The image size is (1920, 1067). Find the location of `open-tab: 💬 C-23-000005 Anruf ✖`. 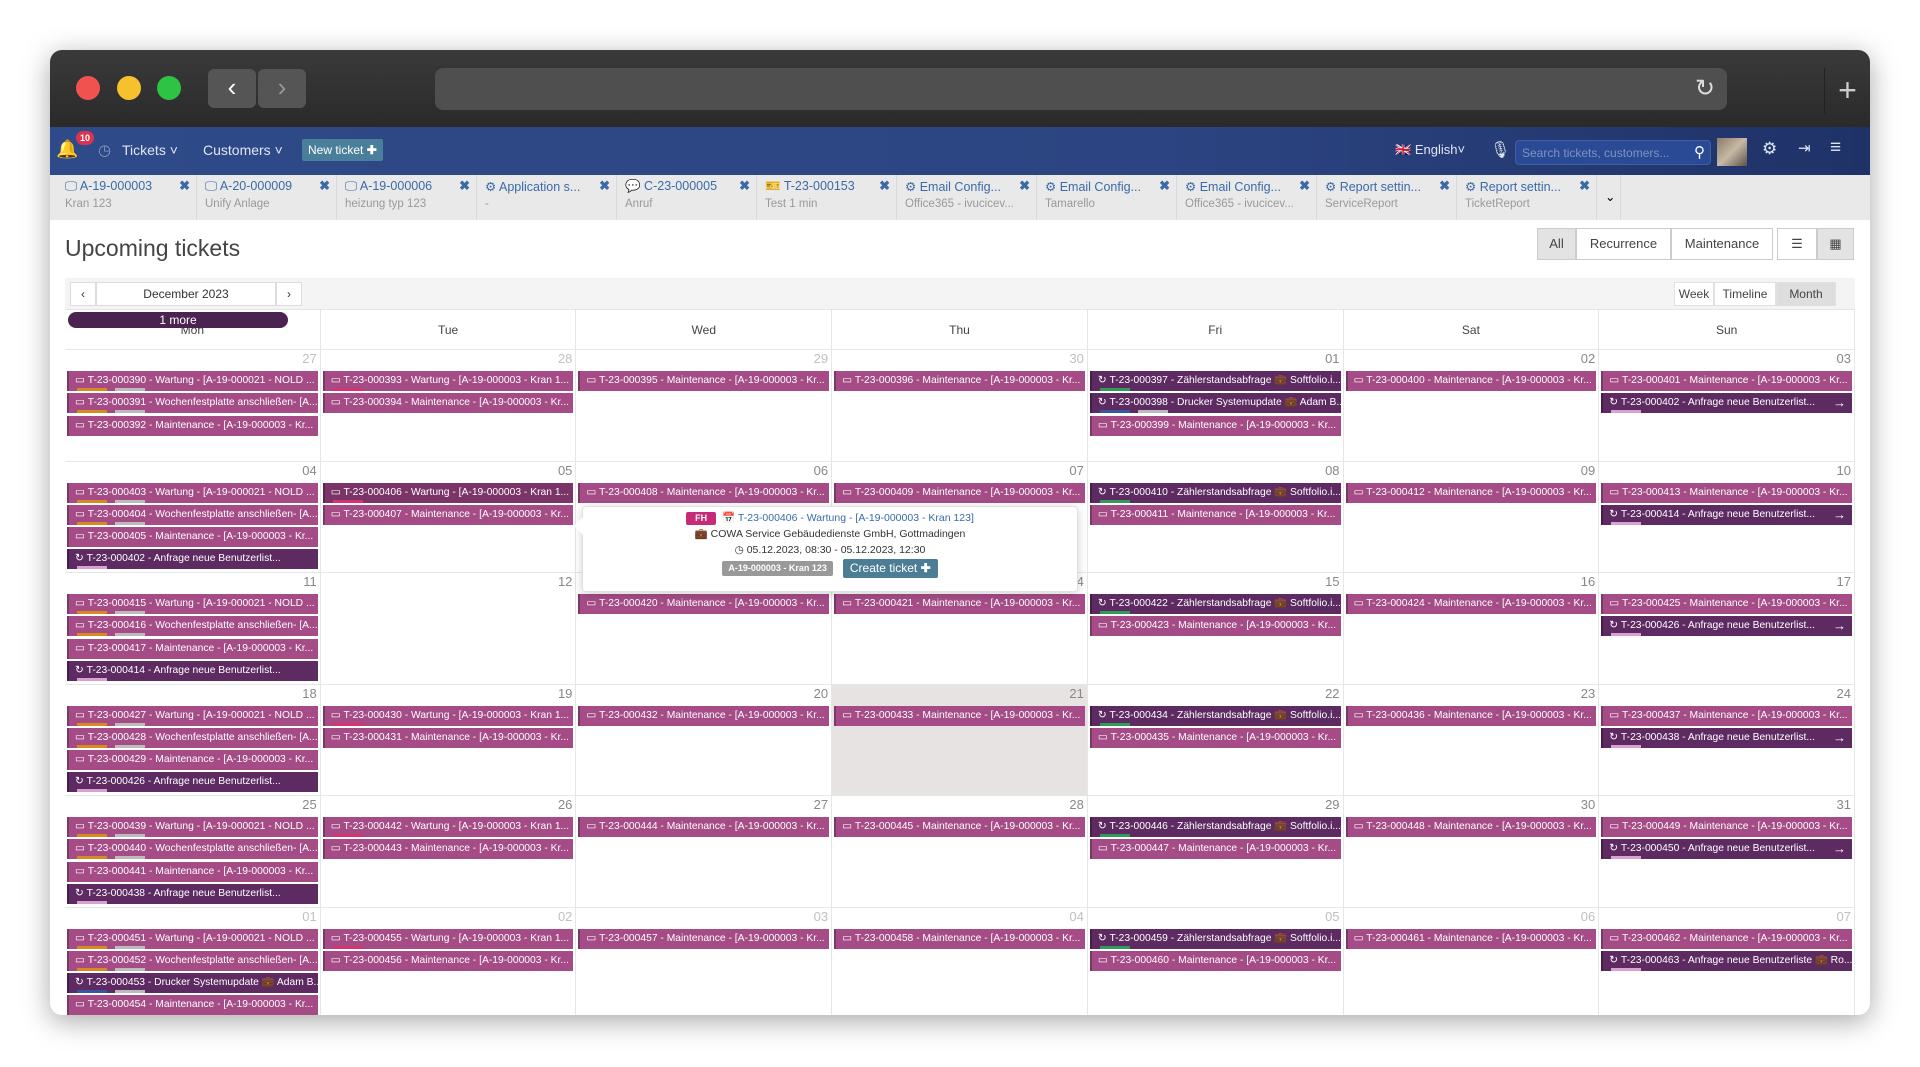

open-tab: 💬 C-23-000005 Anruf ✖ is located at coordinates (687, 197).